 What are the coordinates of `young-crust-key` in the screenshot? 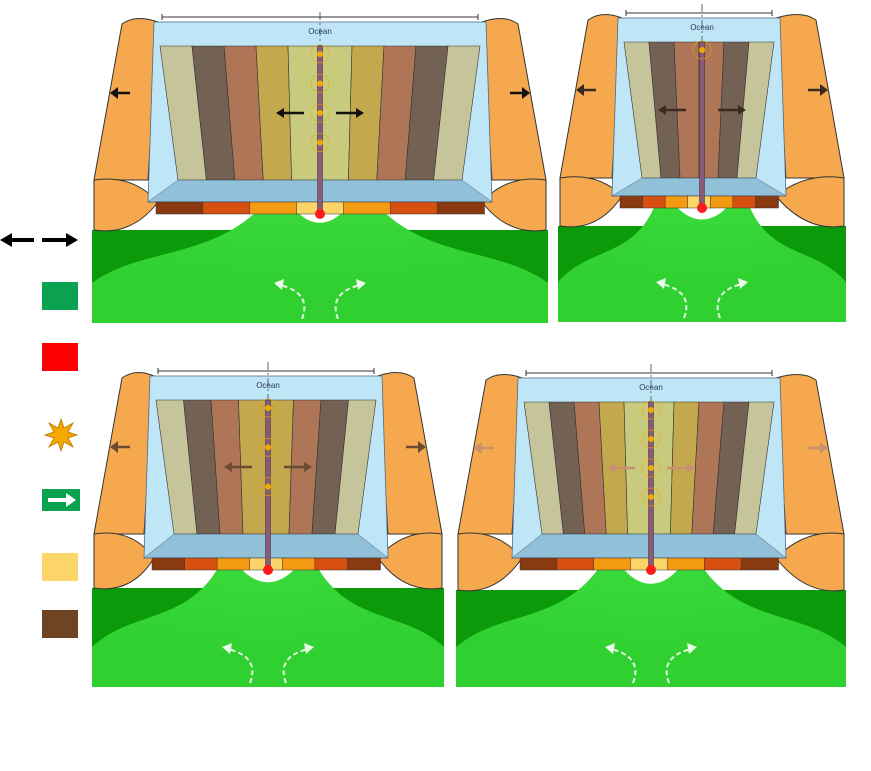 It's located at (60, 567).